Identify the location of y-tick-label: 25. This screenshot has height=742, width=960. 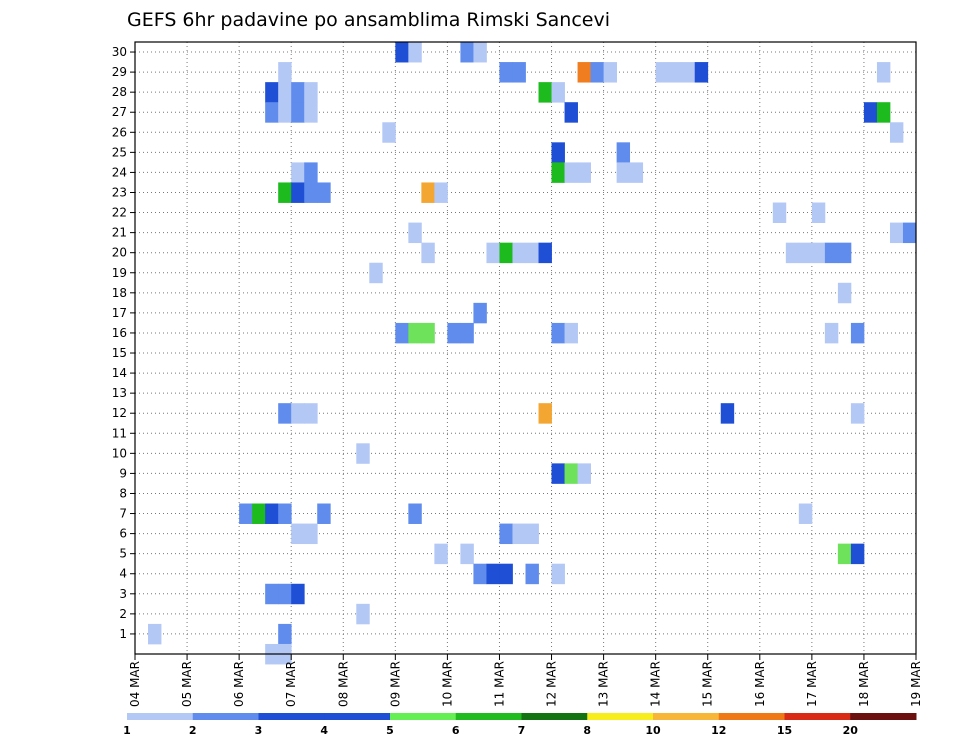
(119, 152).